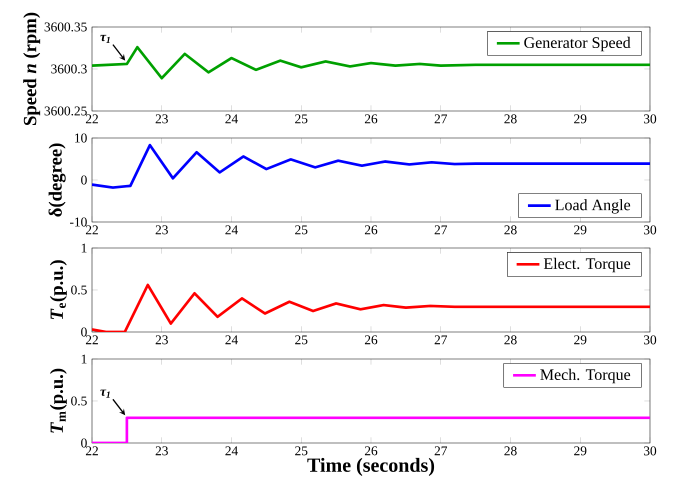 The height and width of the screenshot is (484, 694). I want to click on x-axis-title: Time (seconds), so click(370, 467).